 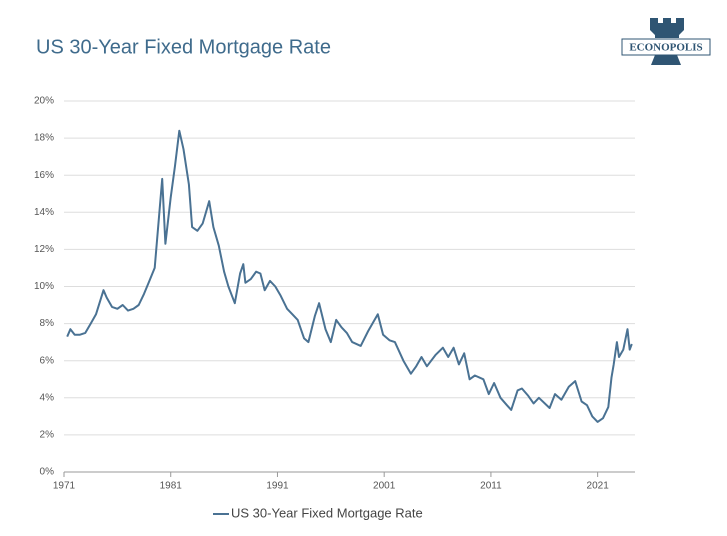 I want to click on logo-icon, so click(x=667, y=28).